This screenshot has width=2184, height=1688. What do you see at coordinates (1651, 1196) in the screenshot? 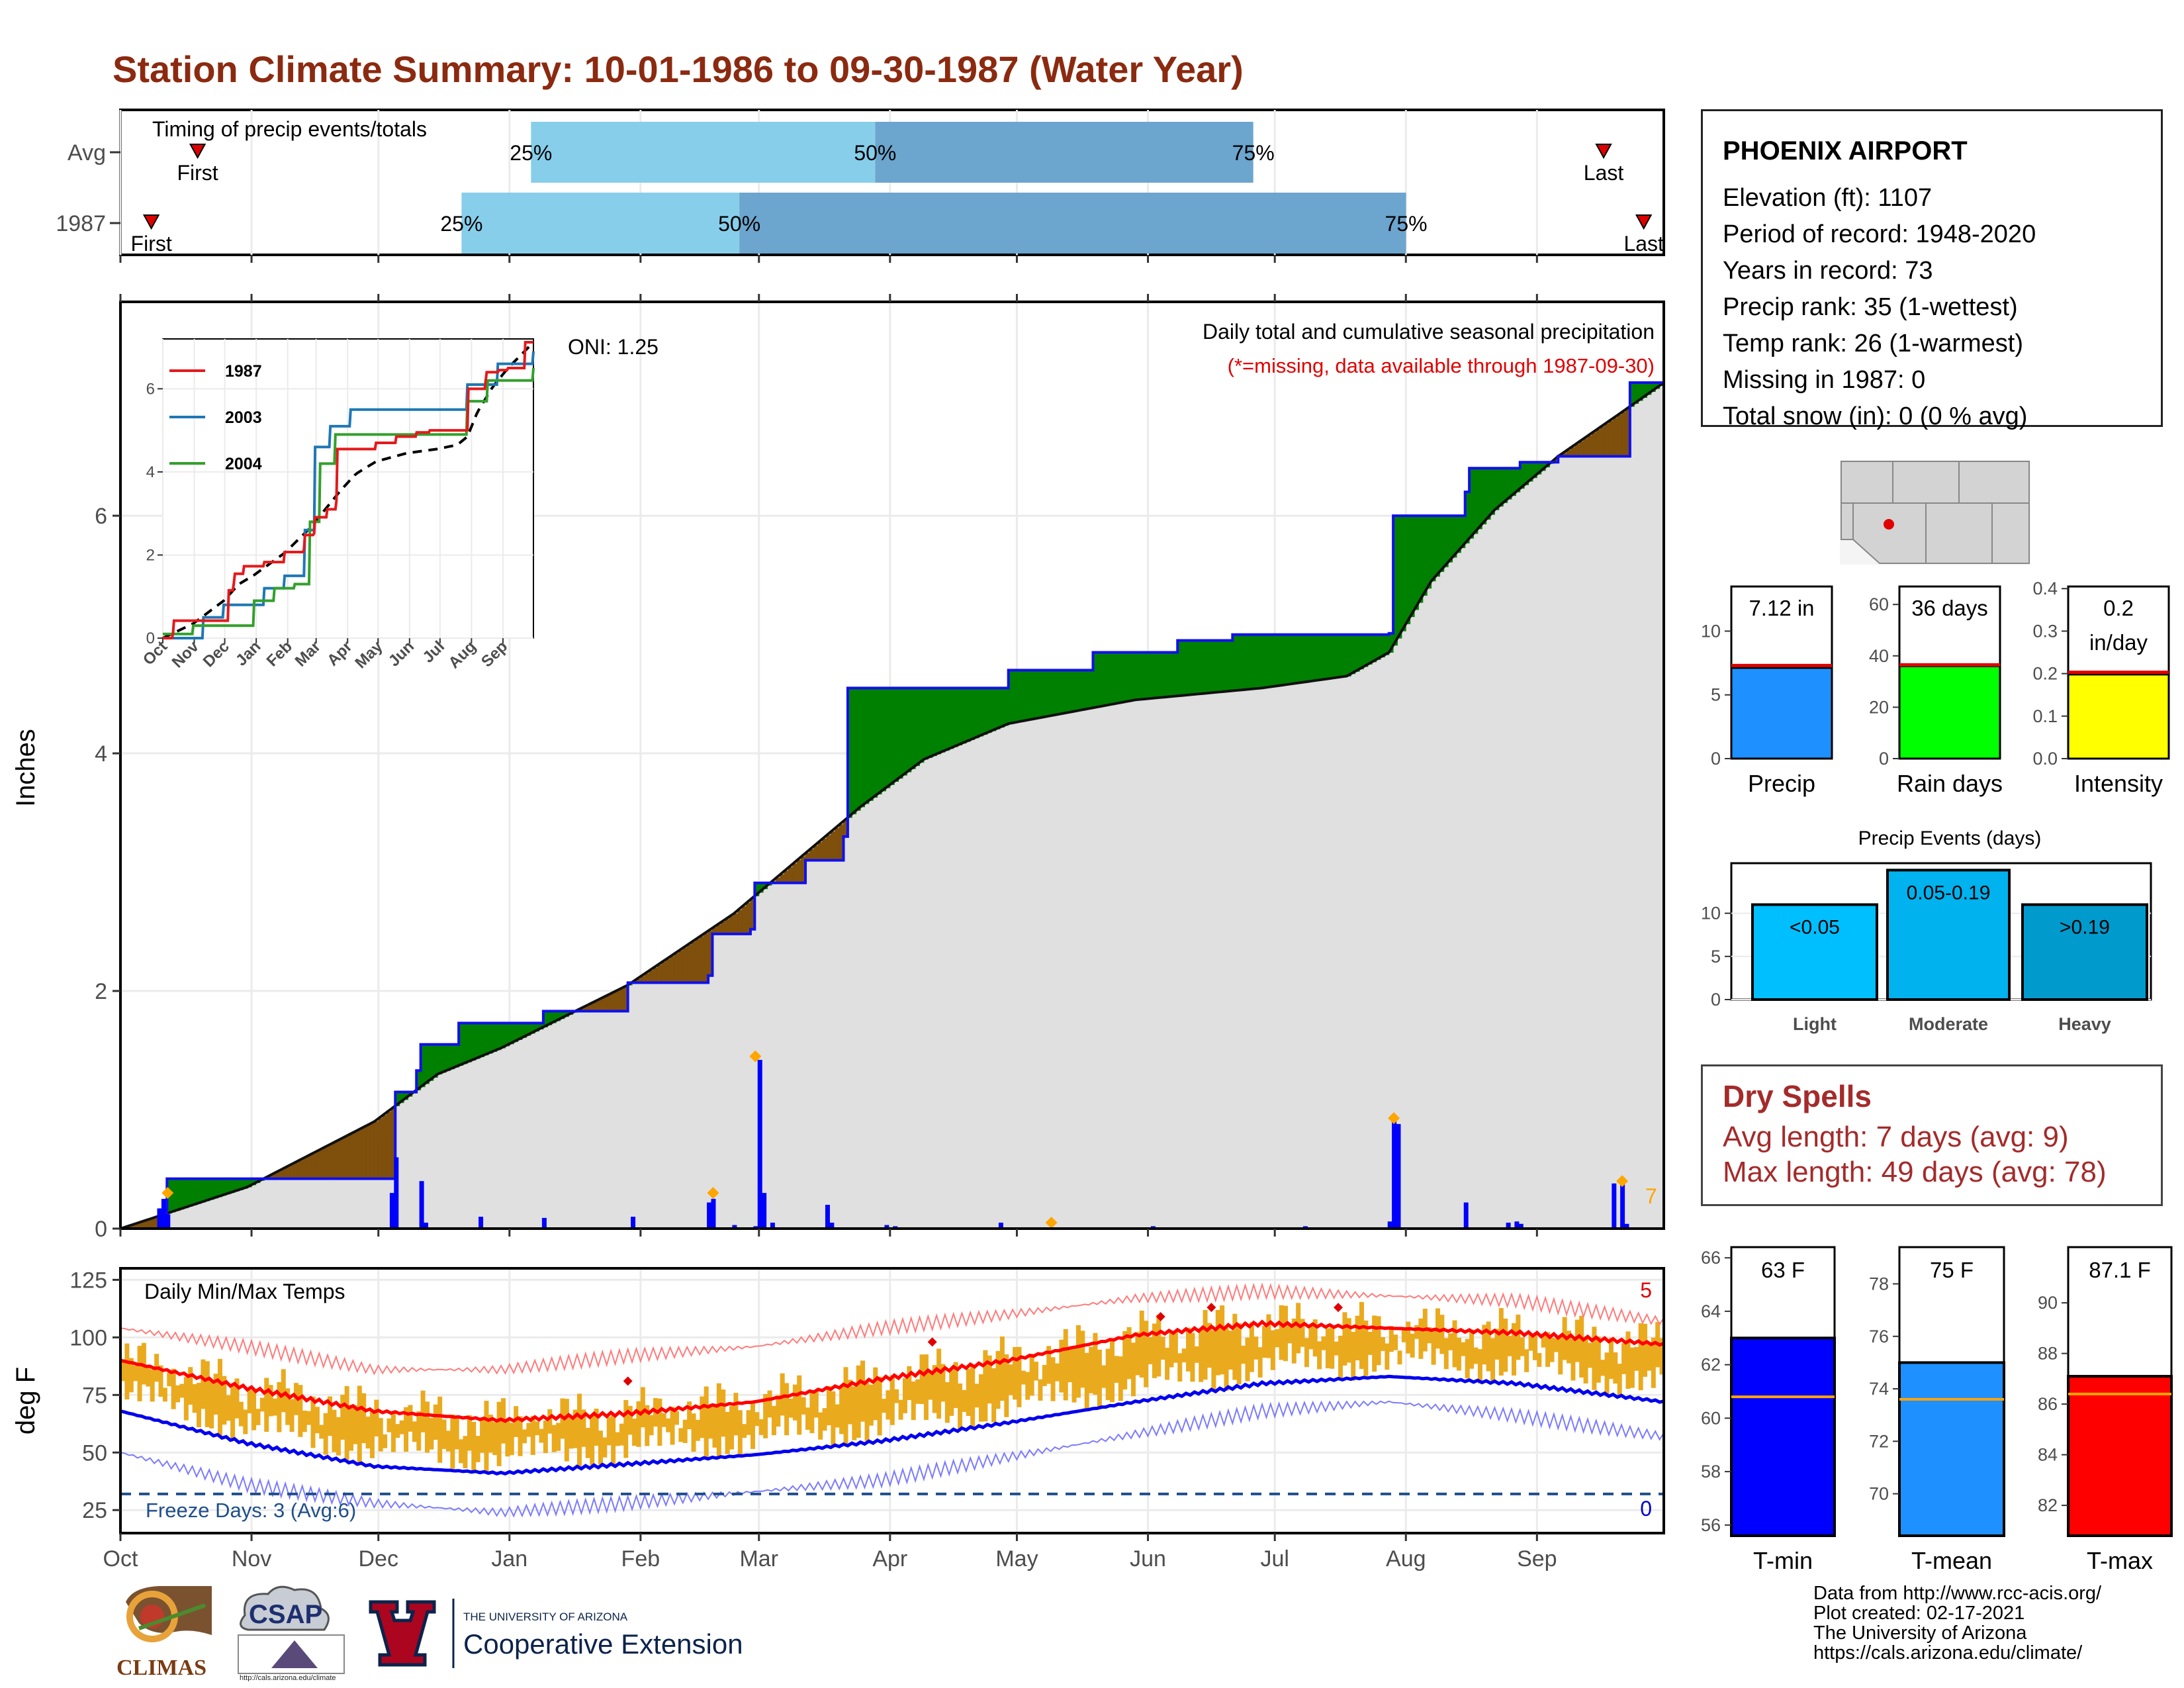
I see `extreme-count: 7` at bounding box center [1651, 1196].